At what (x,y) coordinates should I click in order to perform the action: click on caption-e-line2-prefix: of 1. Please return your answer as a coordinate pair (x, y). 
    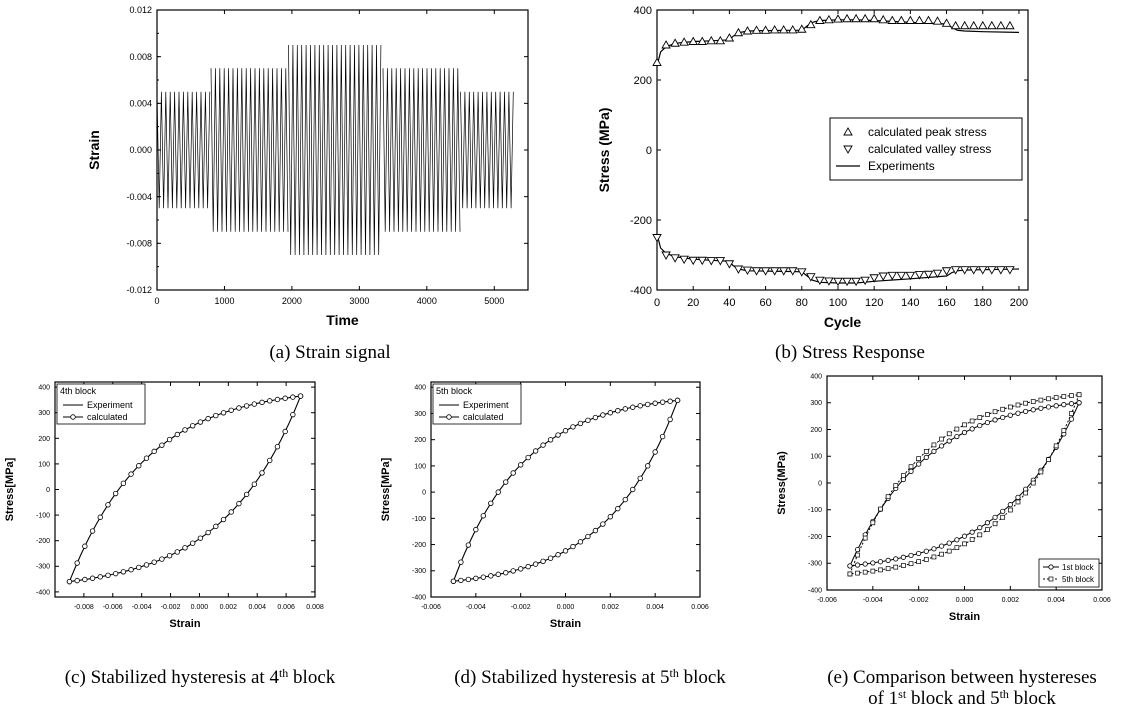
    Looking at the image, I should click on (883, 698).